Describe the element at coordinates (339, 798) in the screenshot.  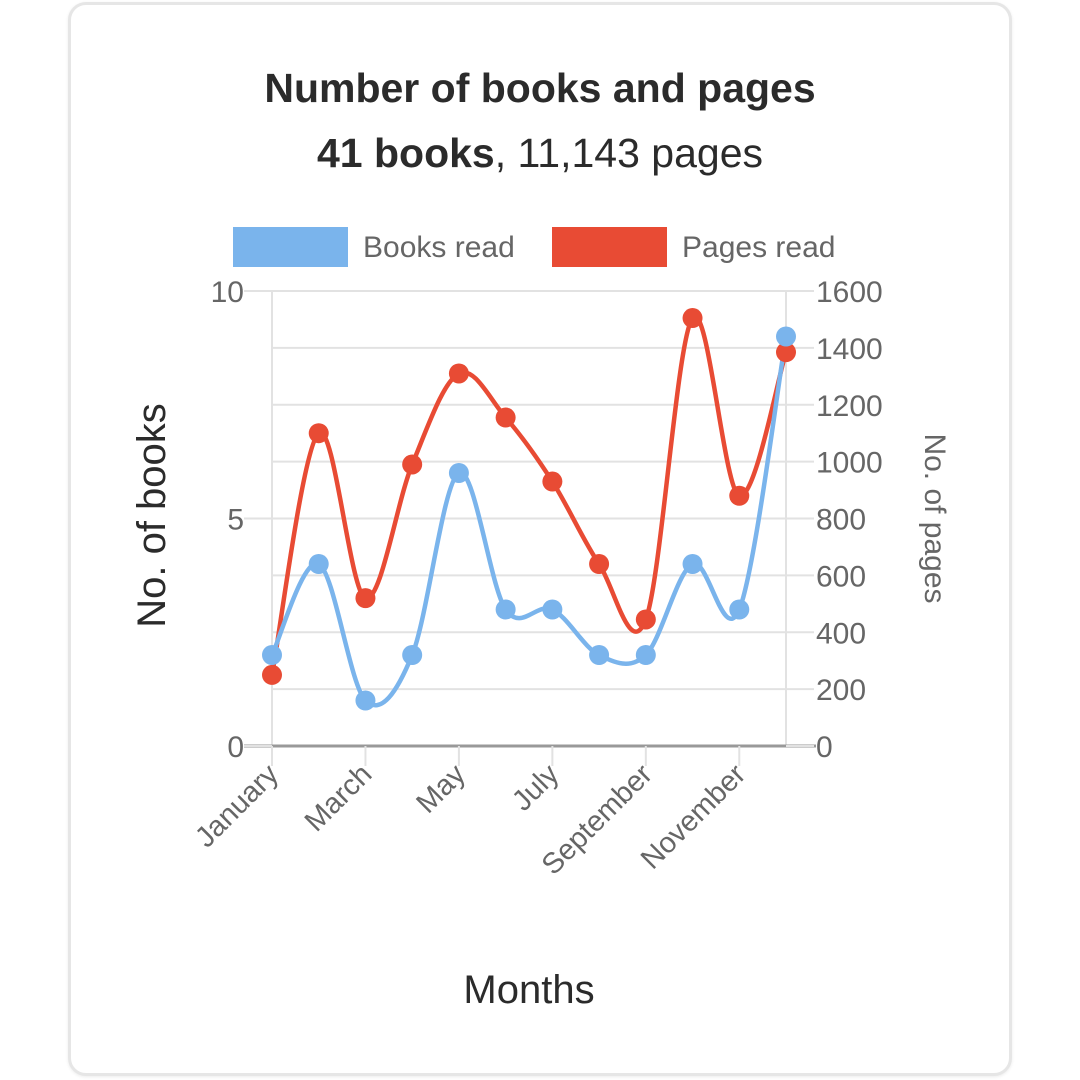
I see `x-tick-label: March` at that location.